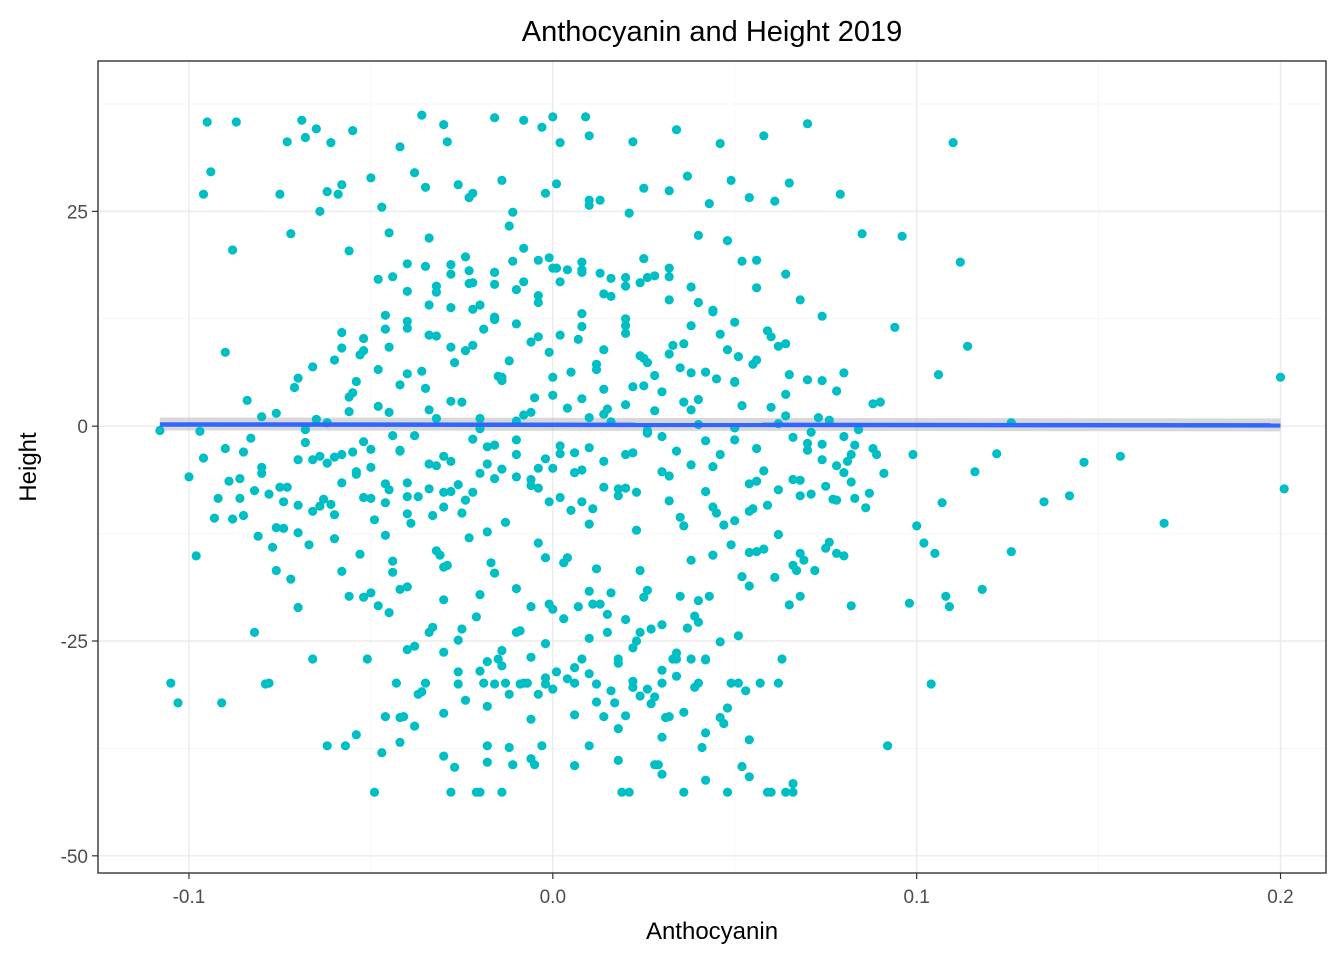  Describe the element at coordinates (1280, 897) in the screenshot. I see `x-tick-label: 0.2` at that location.